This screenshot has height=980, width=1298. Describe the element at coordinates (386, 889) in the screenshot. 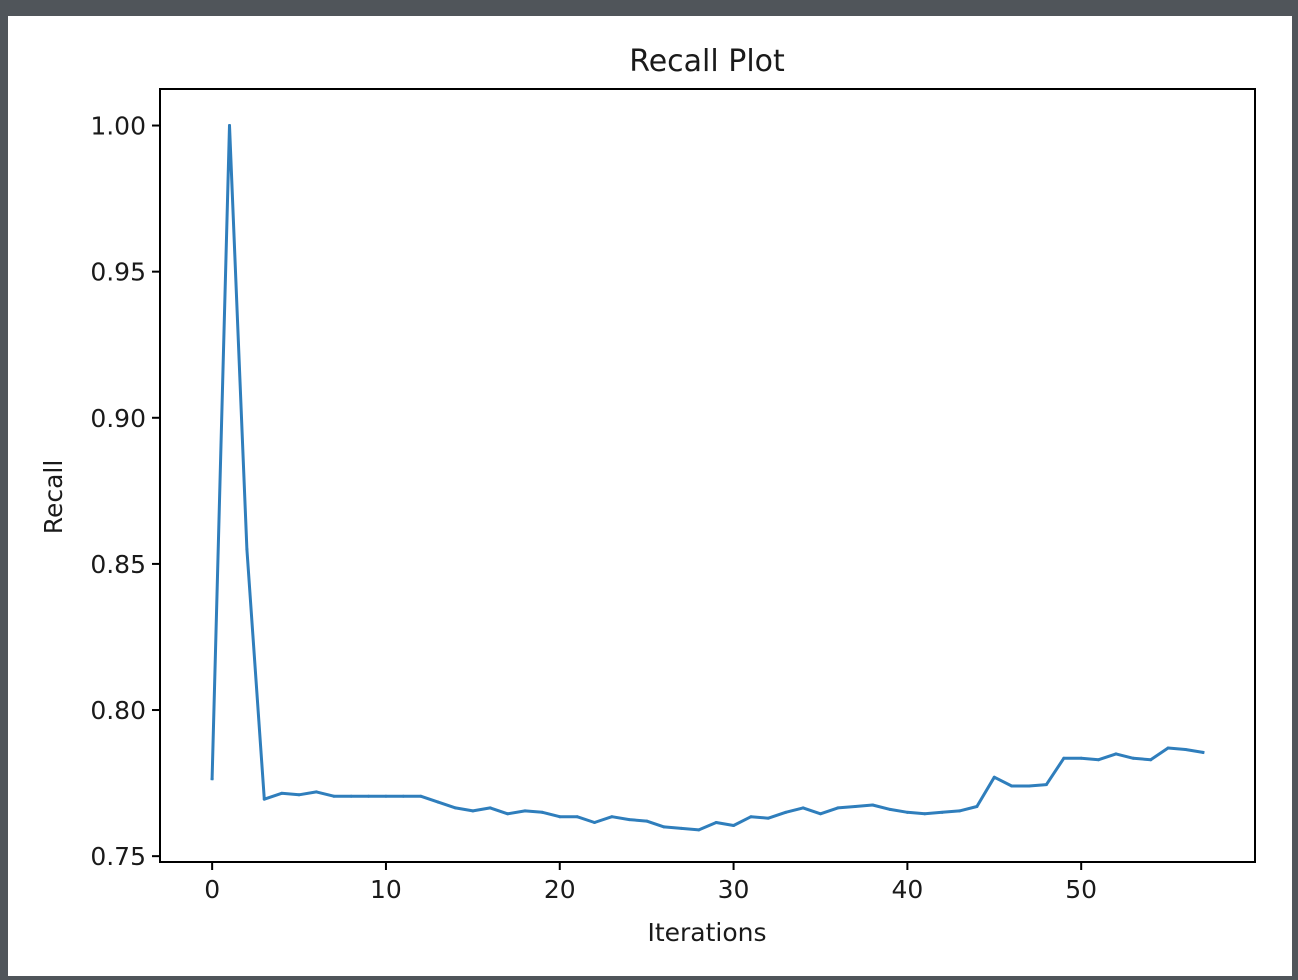

I see `x-tick-label: 10` at that location.